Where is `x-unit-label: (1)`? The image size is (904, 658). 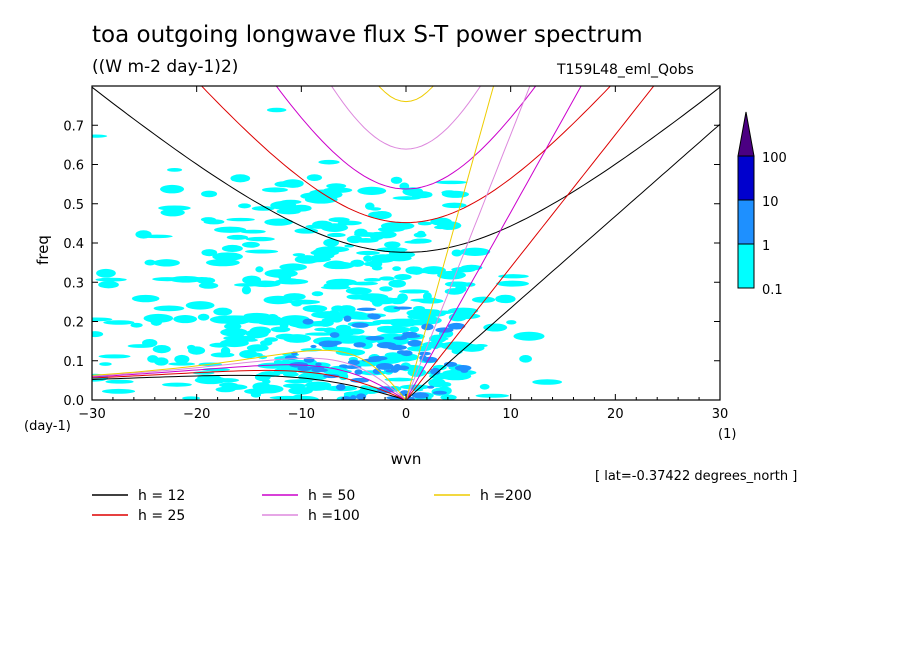 x-unit-label: (1) is located at coordinates (727, 434).